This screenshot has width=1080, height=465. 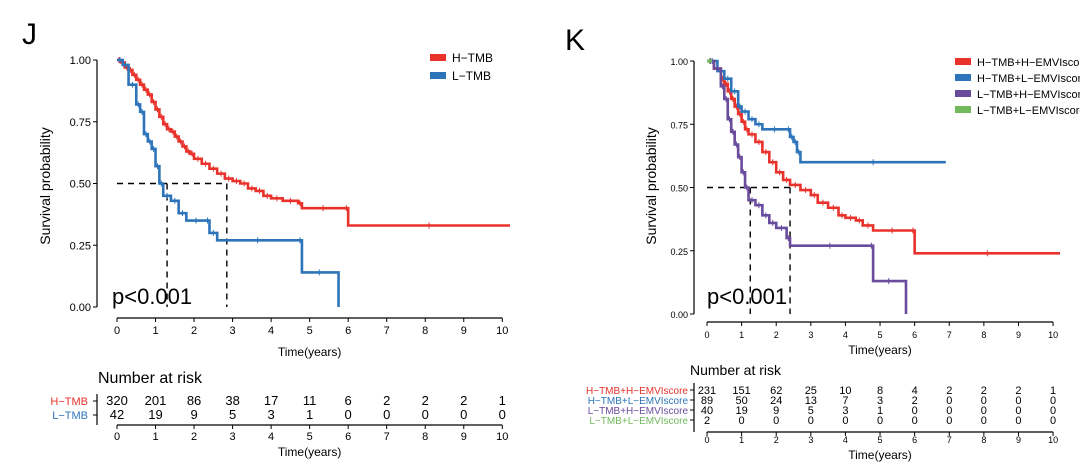 I want to click on p-value: p<0.001, so click(x=747, y=296).